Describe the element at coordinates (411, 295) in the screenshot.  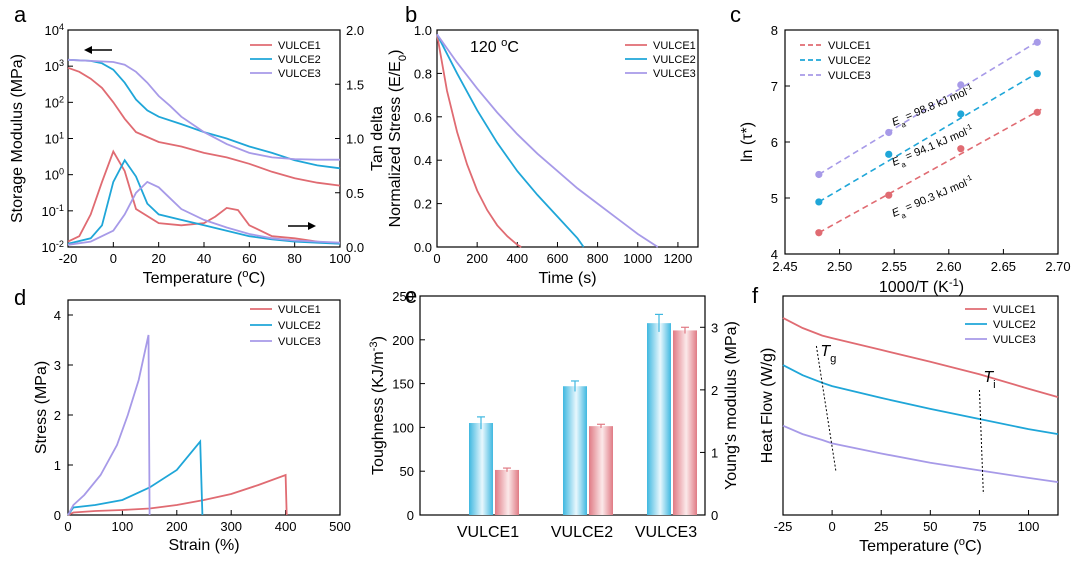
I see `panel-label-e-part: e` at that location.